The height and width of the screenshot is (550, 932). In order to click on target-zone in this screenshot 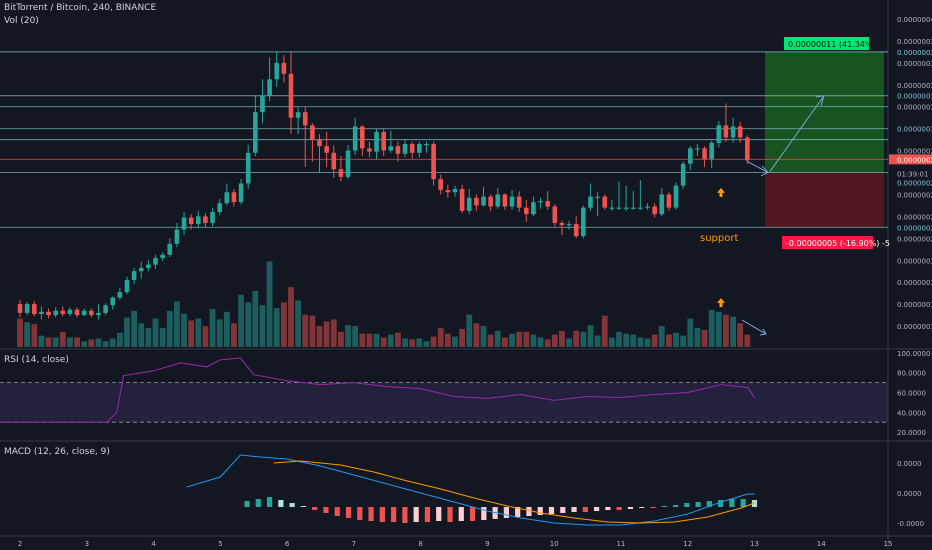, I will do `click(824, 112)`.